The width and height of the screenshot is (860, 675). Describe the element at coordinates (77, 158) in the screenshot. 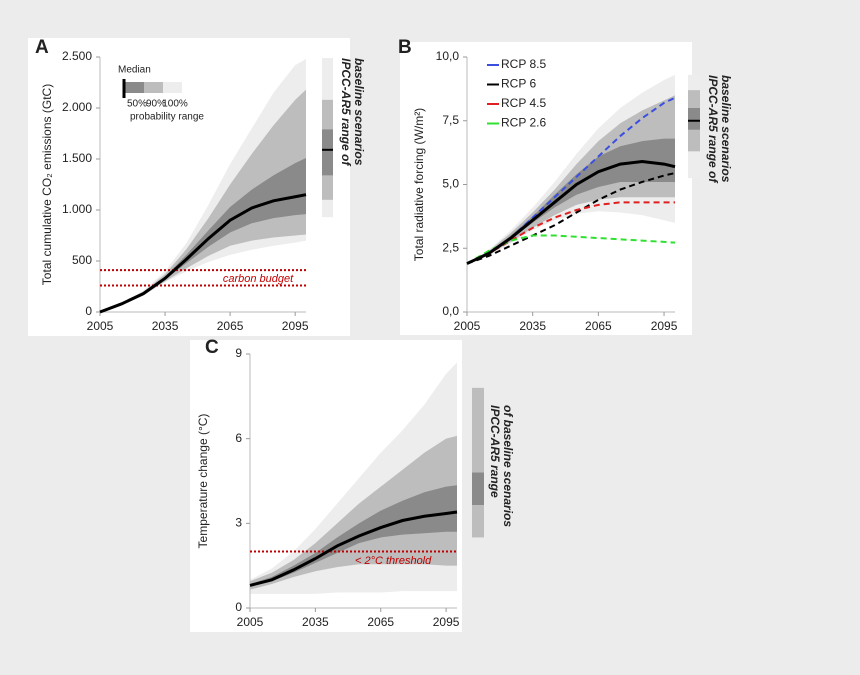

I see `y-tick-label: 1.500` at that location.